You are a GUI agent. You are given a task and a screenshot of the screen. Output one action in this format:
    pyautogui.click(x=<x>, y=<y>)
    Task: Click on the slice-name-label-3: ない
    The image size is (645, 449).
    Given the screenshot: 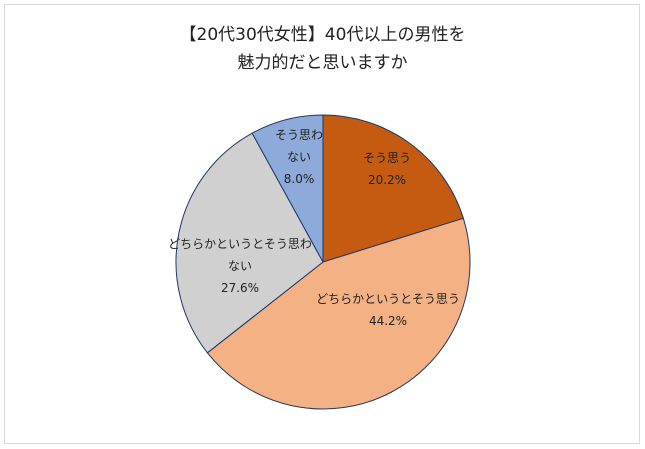 What is the action you would take?
    pyautogui.click(x=240, y=266)
    